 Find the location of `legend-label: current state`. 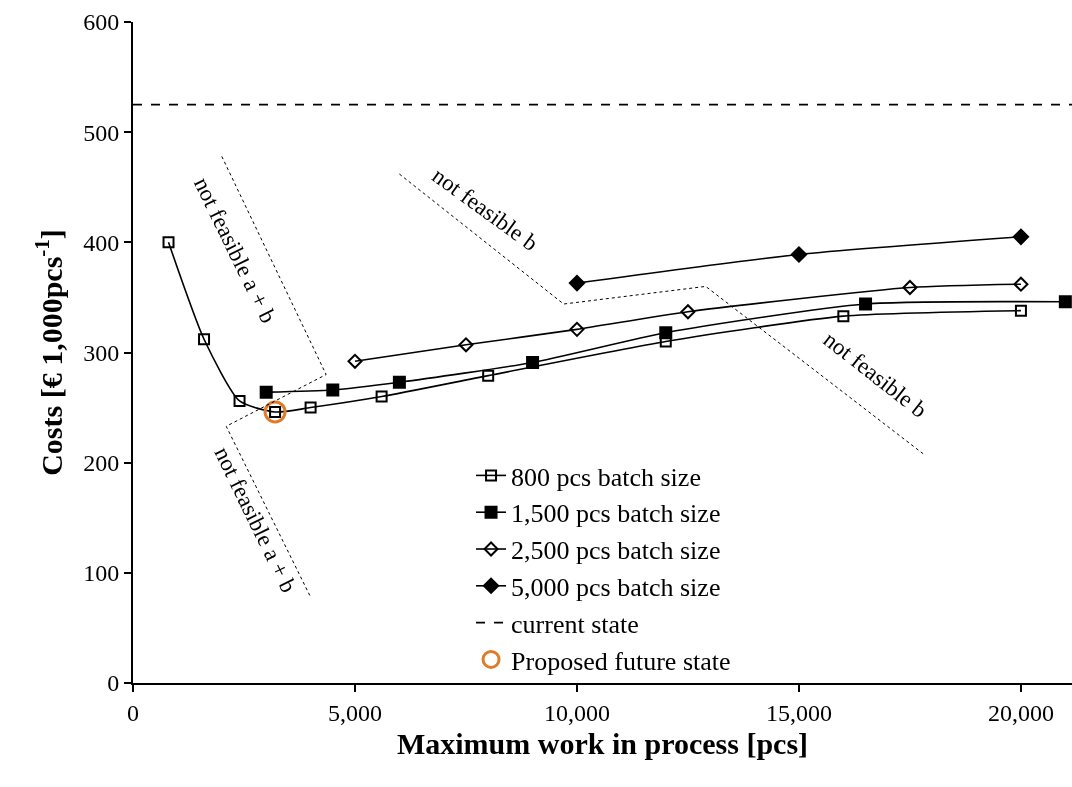

legend-label: current state is located at coordinates (575, 624).